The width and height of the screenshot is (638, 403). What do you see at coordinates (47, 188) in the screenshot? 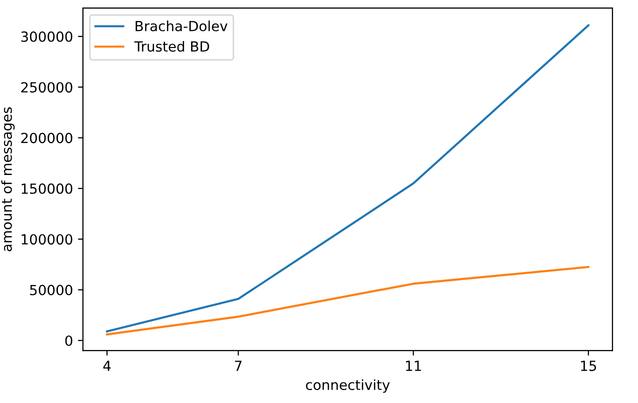
I see `y-tick-label: 150000` at bounding box center [47, 188].